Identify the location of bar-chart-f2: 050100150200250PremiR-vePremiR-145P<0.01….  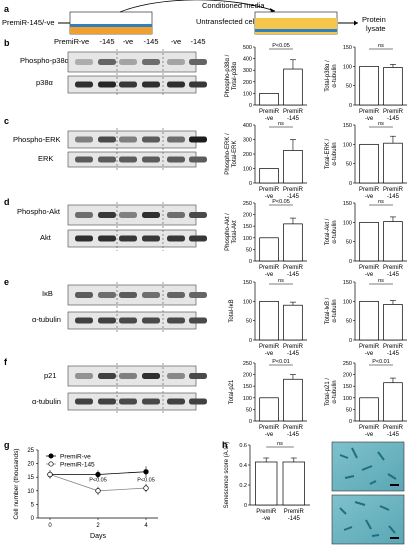
(366, 398).